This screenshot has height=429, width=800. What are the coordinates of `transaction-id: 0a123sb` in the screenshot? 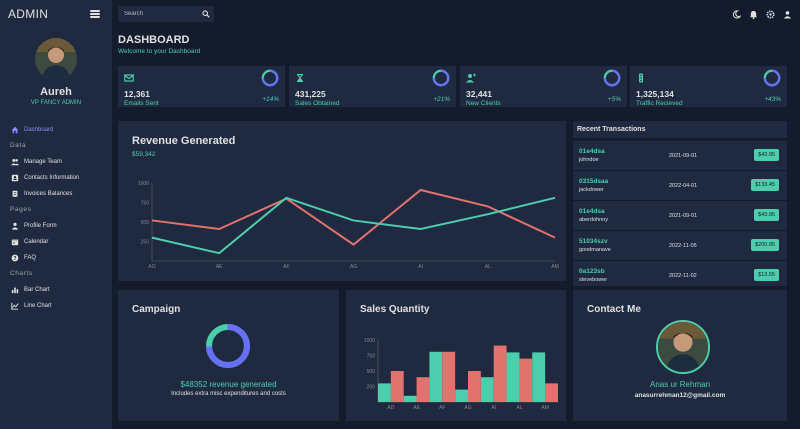 It's located at (592, 271).